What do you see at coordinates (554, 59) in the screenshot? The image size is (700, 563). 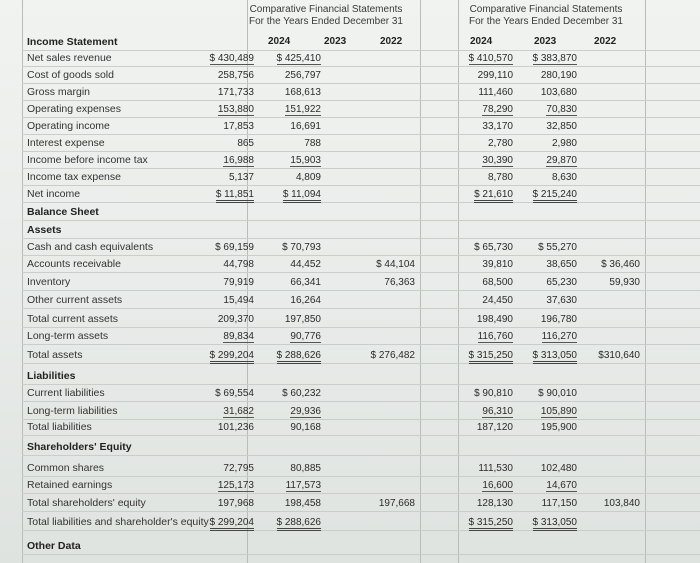 I see `value-cell: $ 383,870` at bounding box center [554, 59].